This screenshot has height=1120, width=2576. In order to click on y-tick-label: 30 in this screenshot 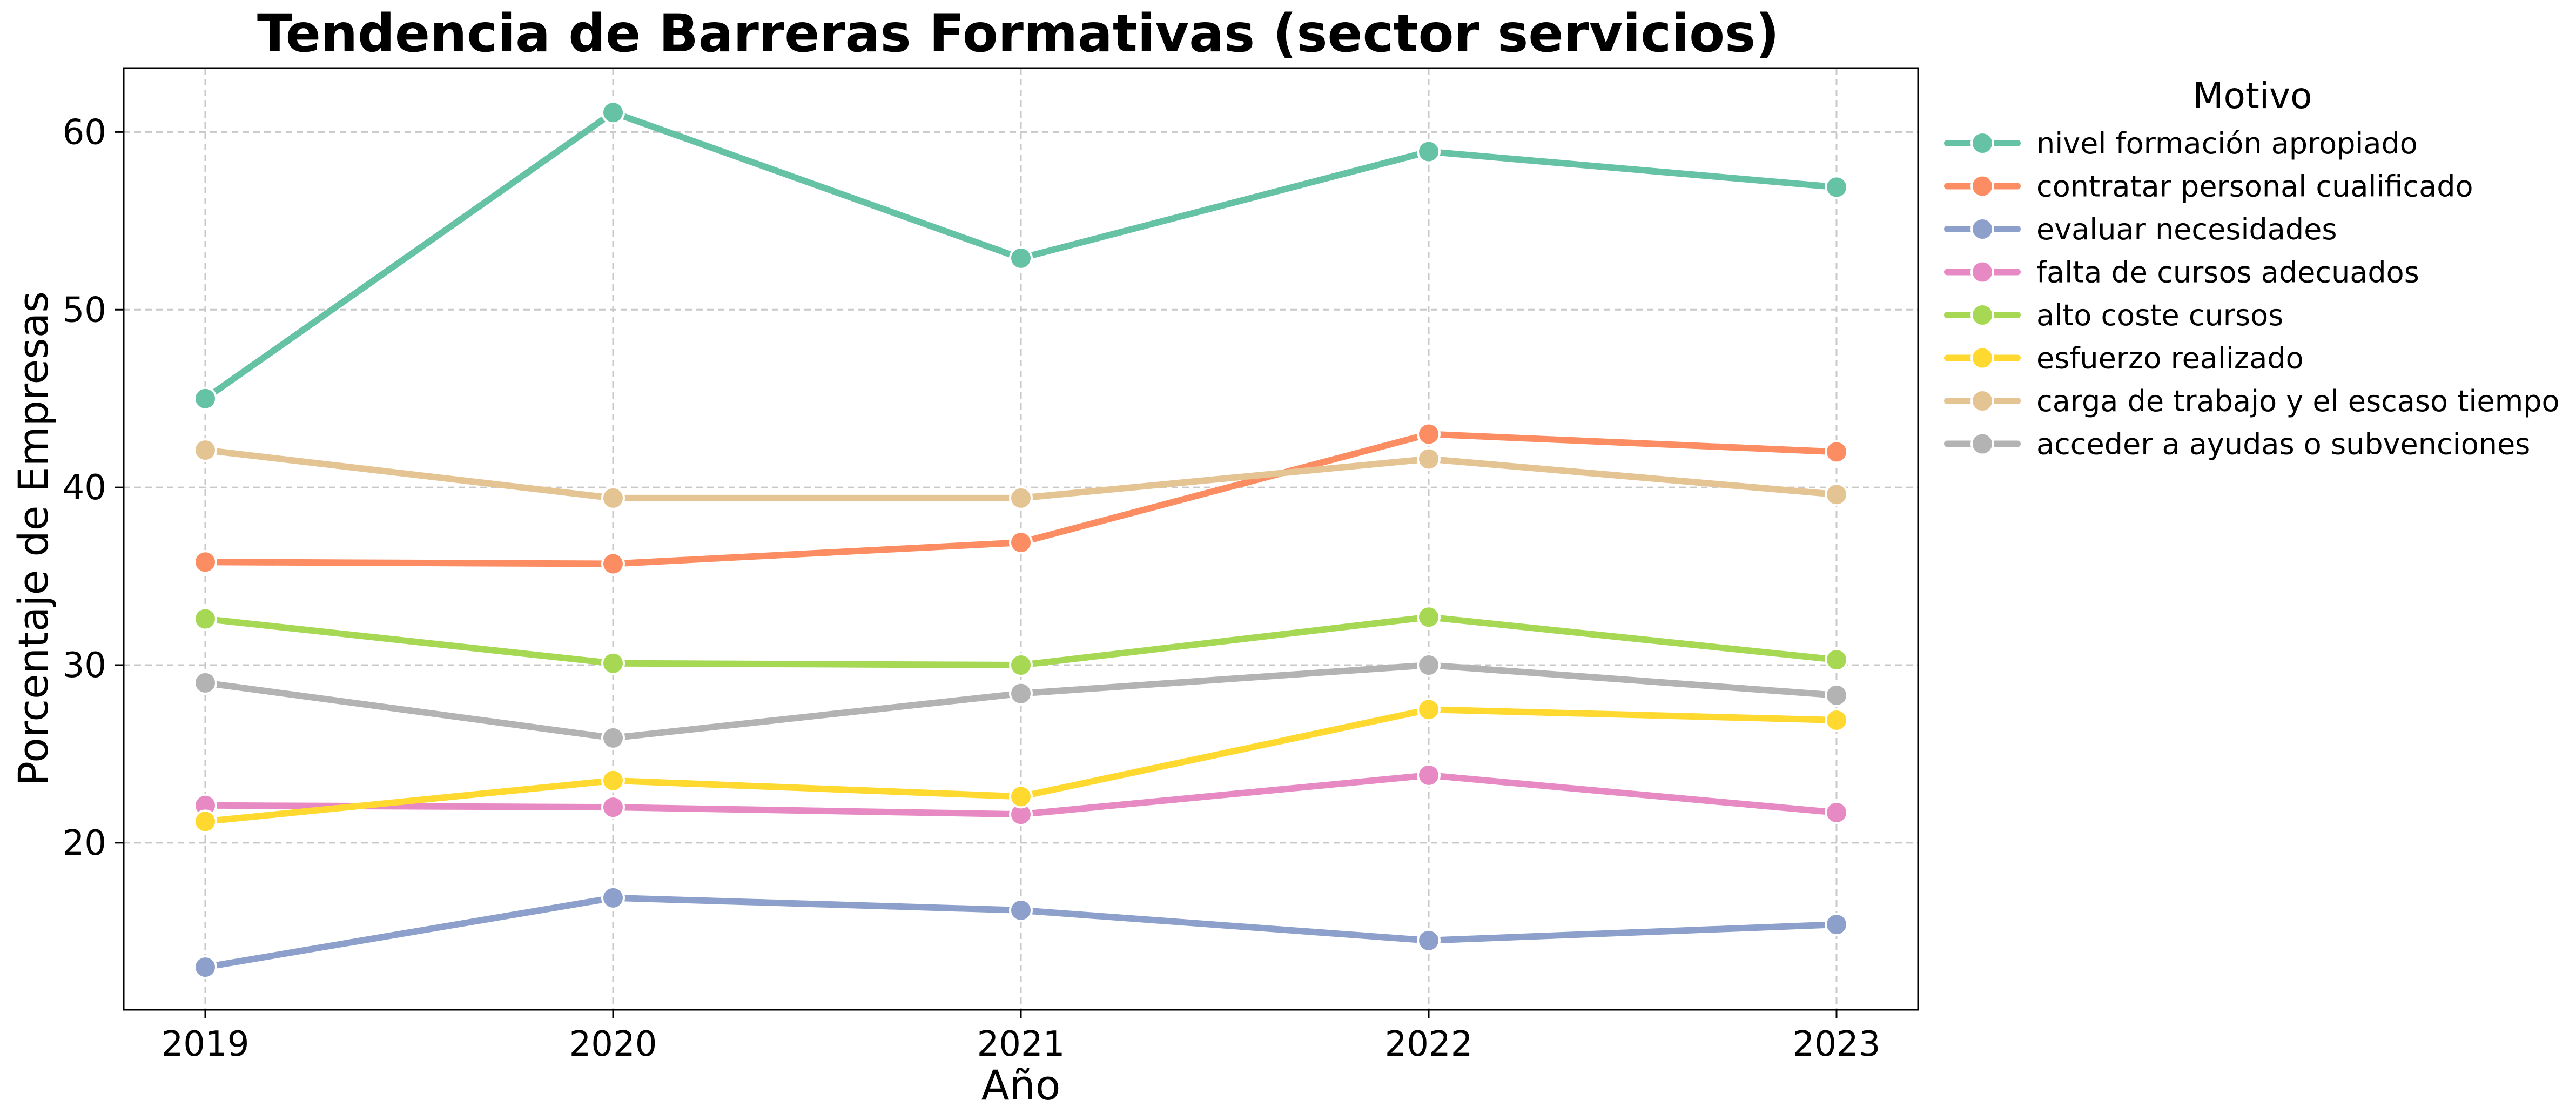, I will do `click(84, 666)`.